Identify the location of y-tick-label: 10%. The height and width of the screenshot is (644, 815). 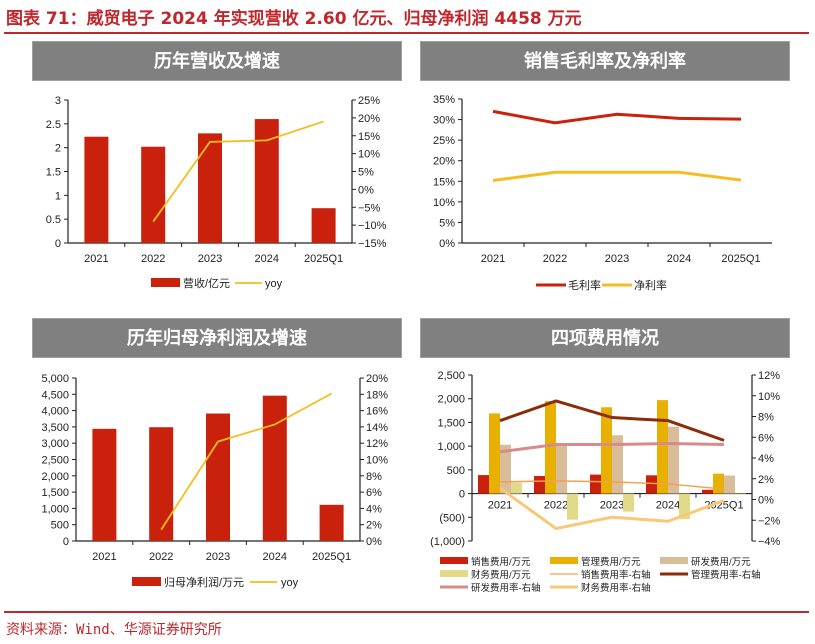
(444, 203).